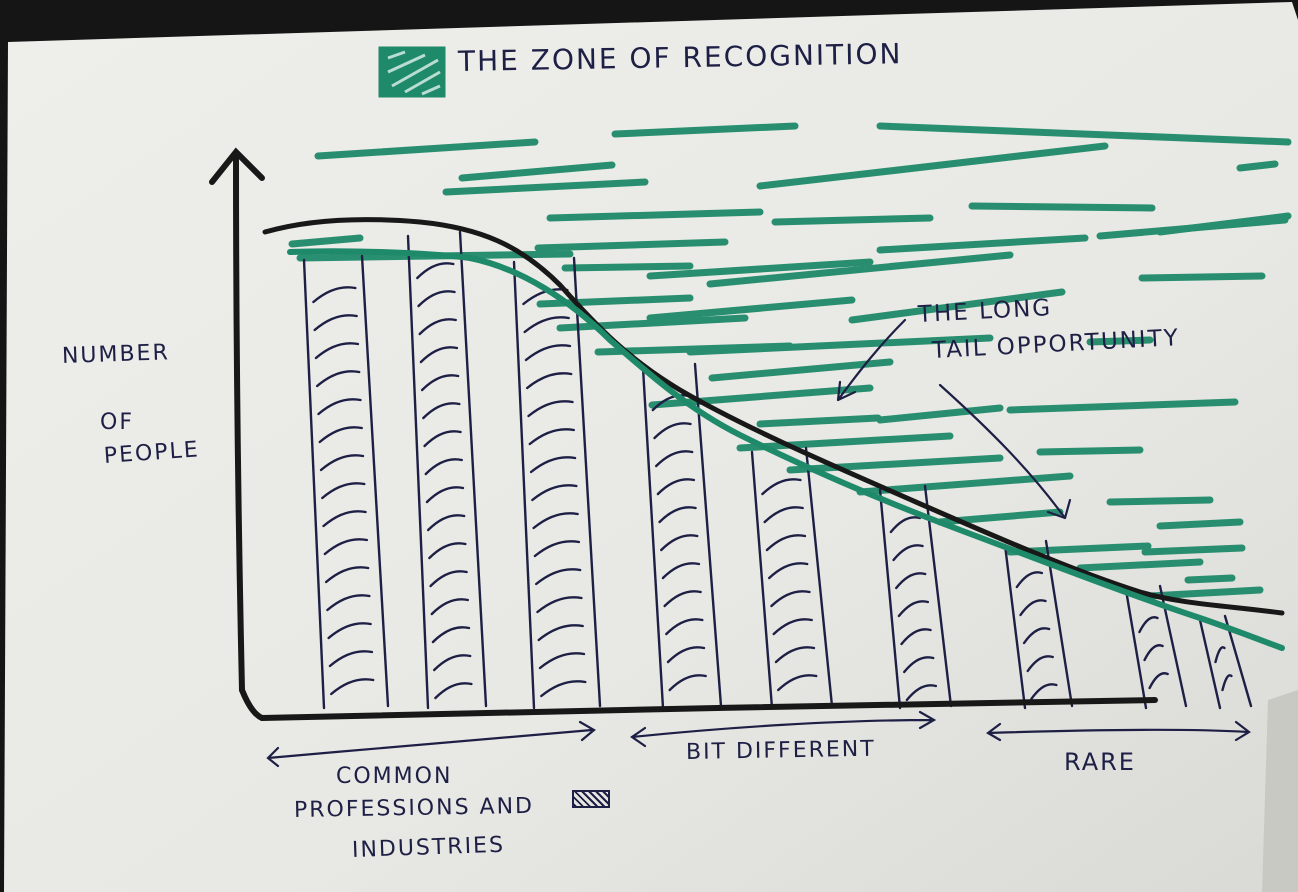 The height and width of the screenshot is (892, 1298). I want to click on axis-corner, so click(252, 704).